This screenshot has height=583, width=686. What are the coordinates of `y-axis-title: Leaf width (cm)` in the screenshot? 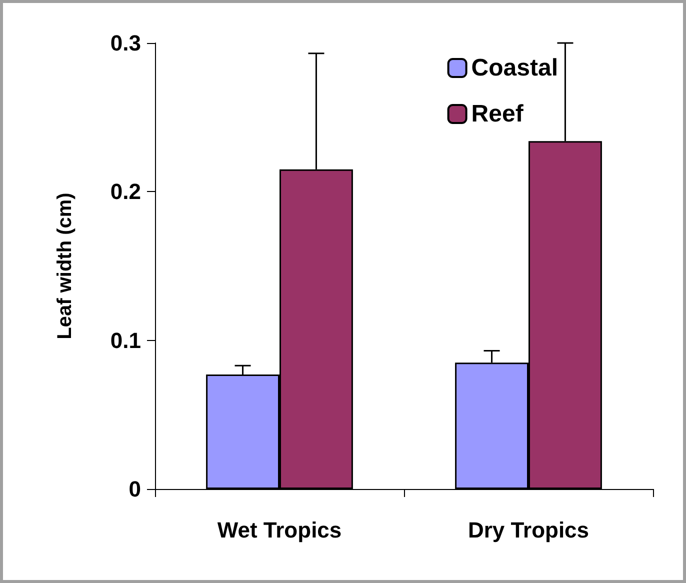 It's located at (65, 266).